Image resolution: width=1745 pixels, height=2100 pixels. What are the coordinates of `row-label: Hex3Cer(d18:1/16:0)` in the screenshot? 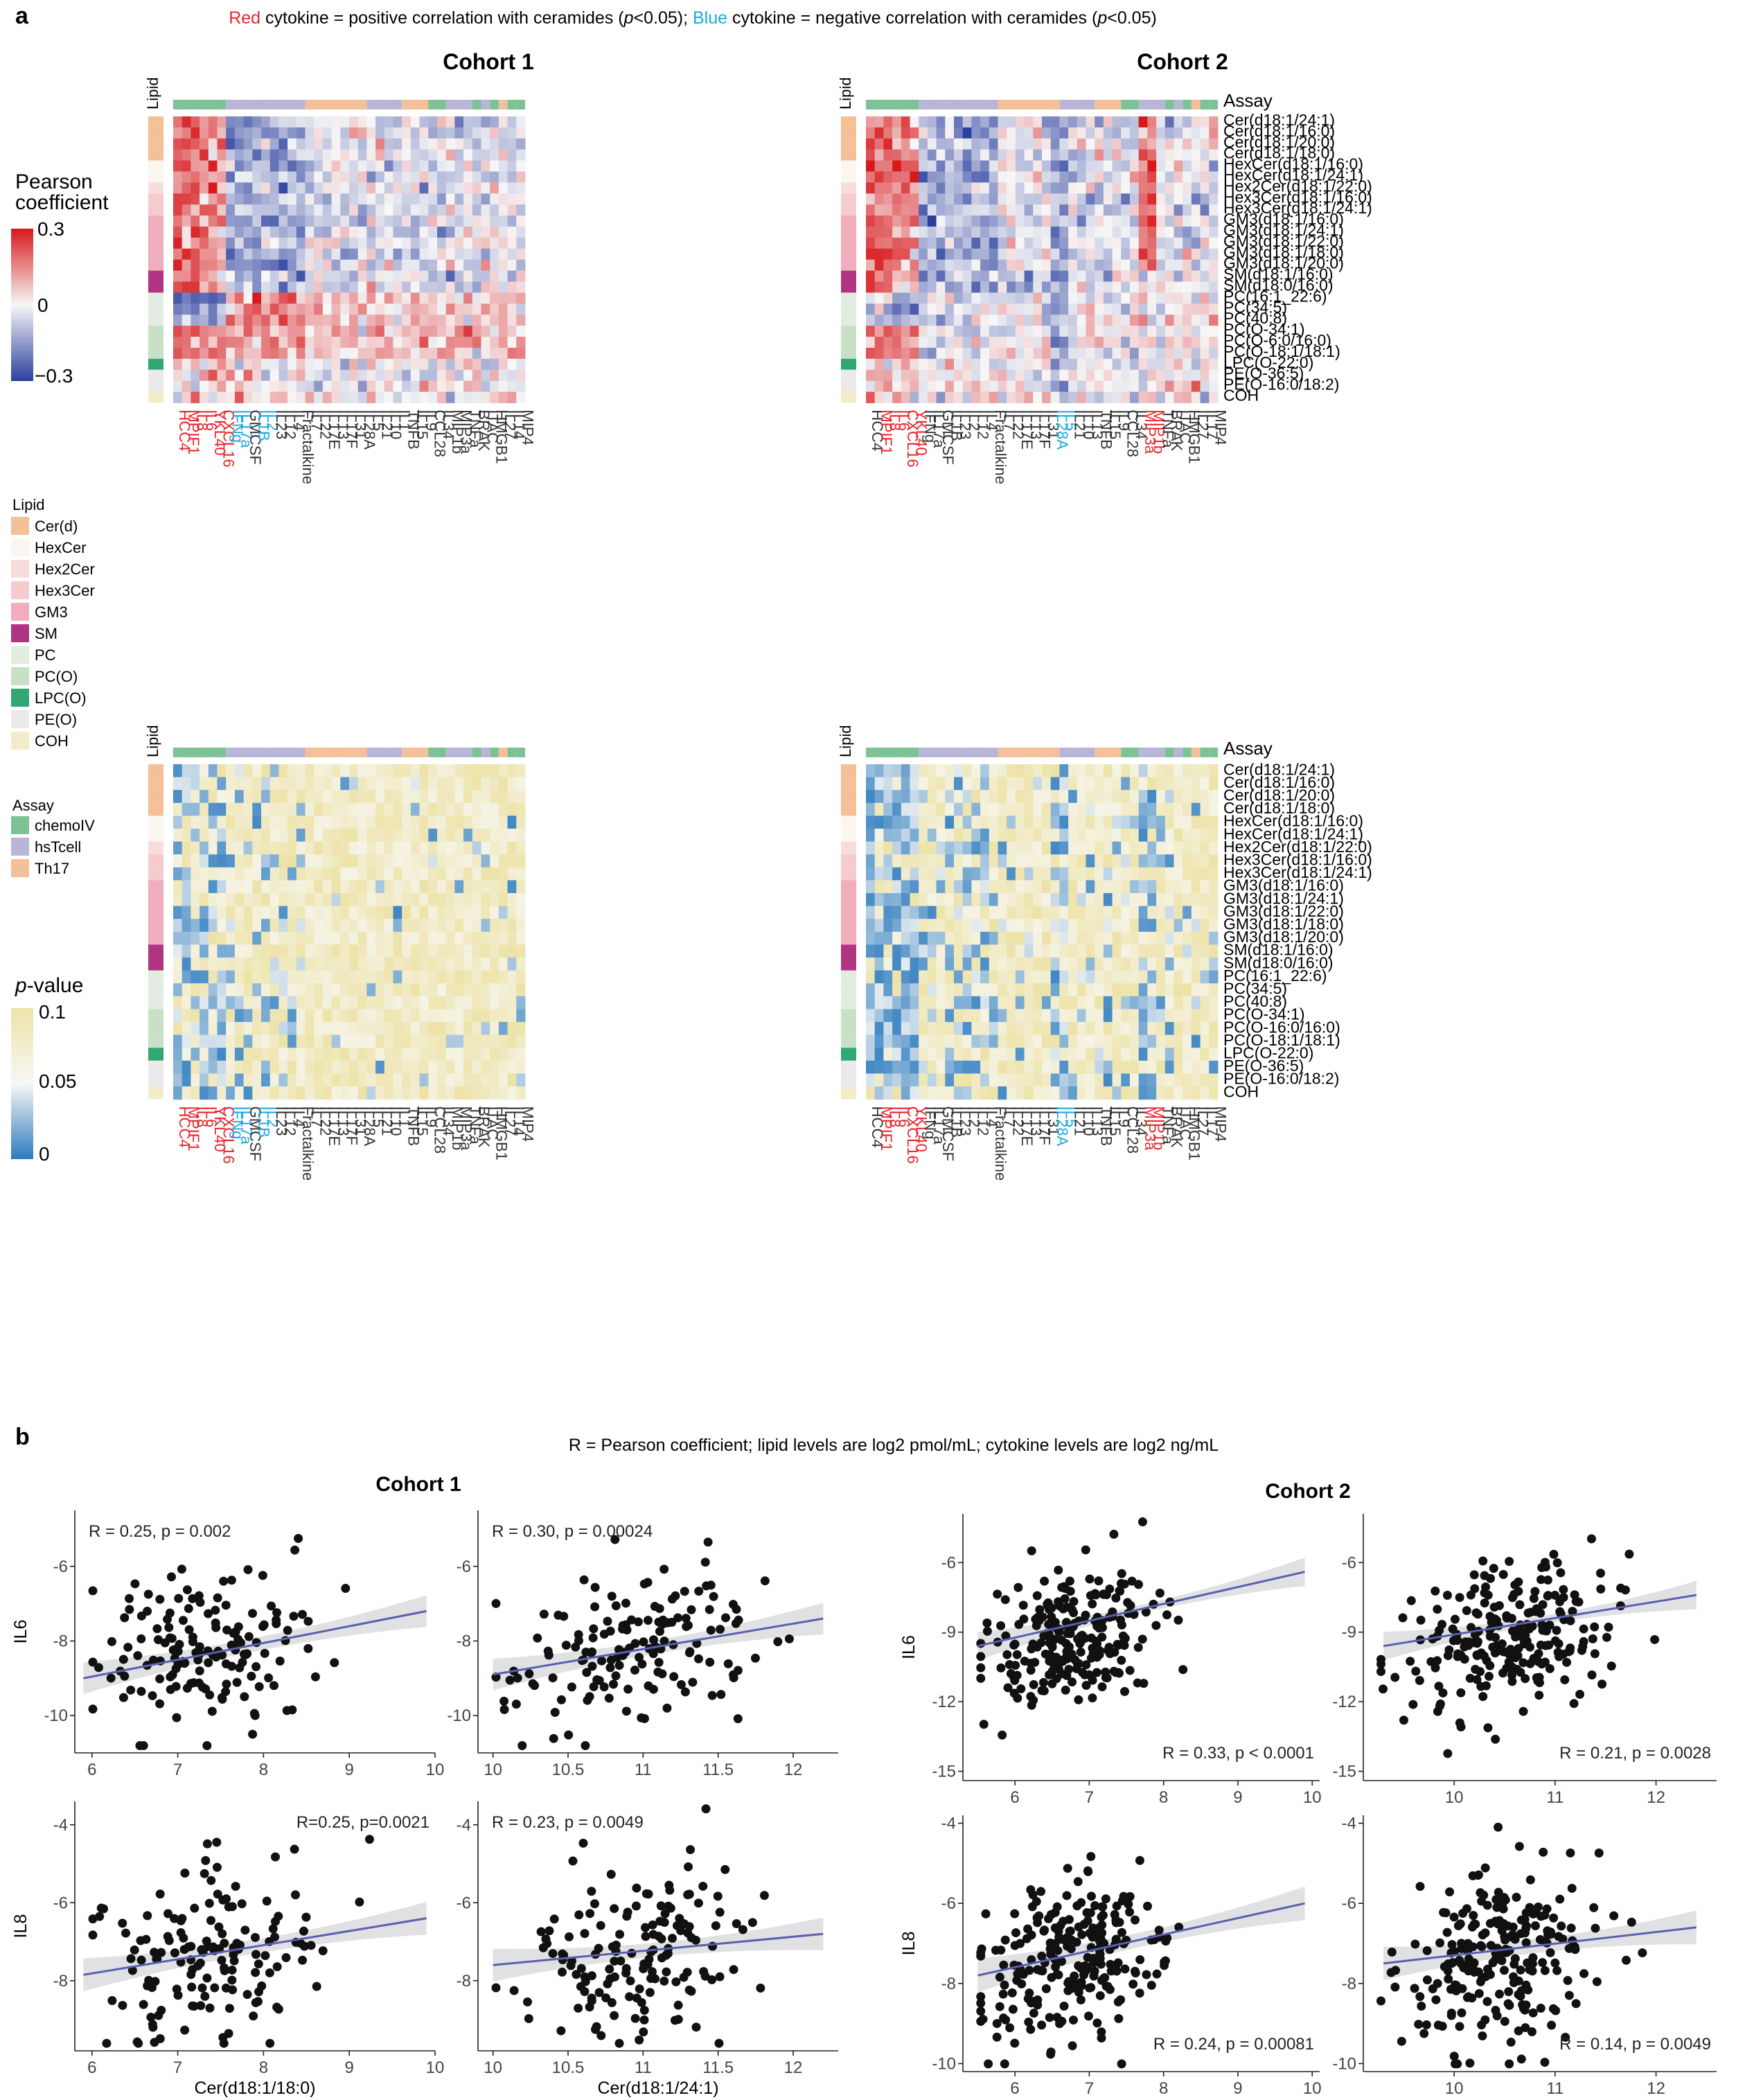 It's located at (1297, 859).